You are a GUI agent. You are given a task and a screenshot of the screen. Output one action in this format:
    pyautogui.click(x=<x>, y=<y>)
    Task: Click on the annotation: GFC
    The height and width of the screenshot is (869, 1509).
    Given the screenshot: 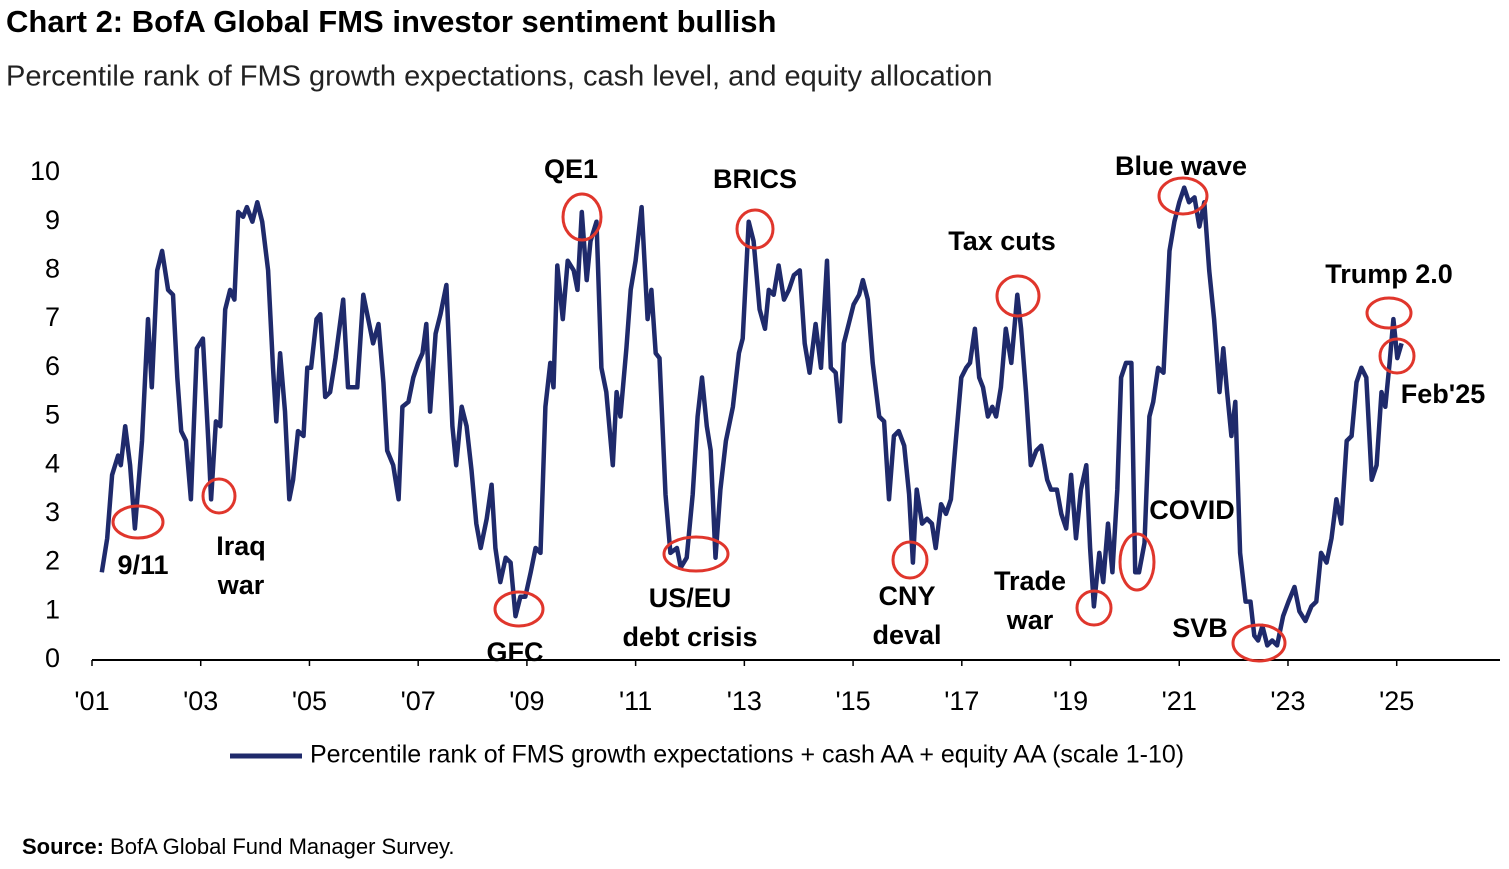 What is the action you would take?
    pyautogui.click(x=515, y=652)
    